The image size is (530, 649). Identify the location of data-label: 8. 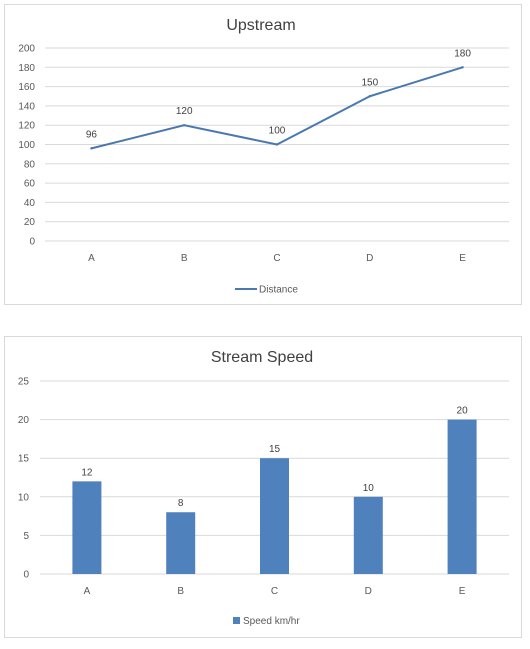
(181, 503).